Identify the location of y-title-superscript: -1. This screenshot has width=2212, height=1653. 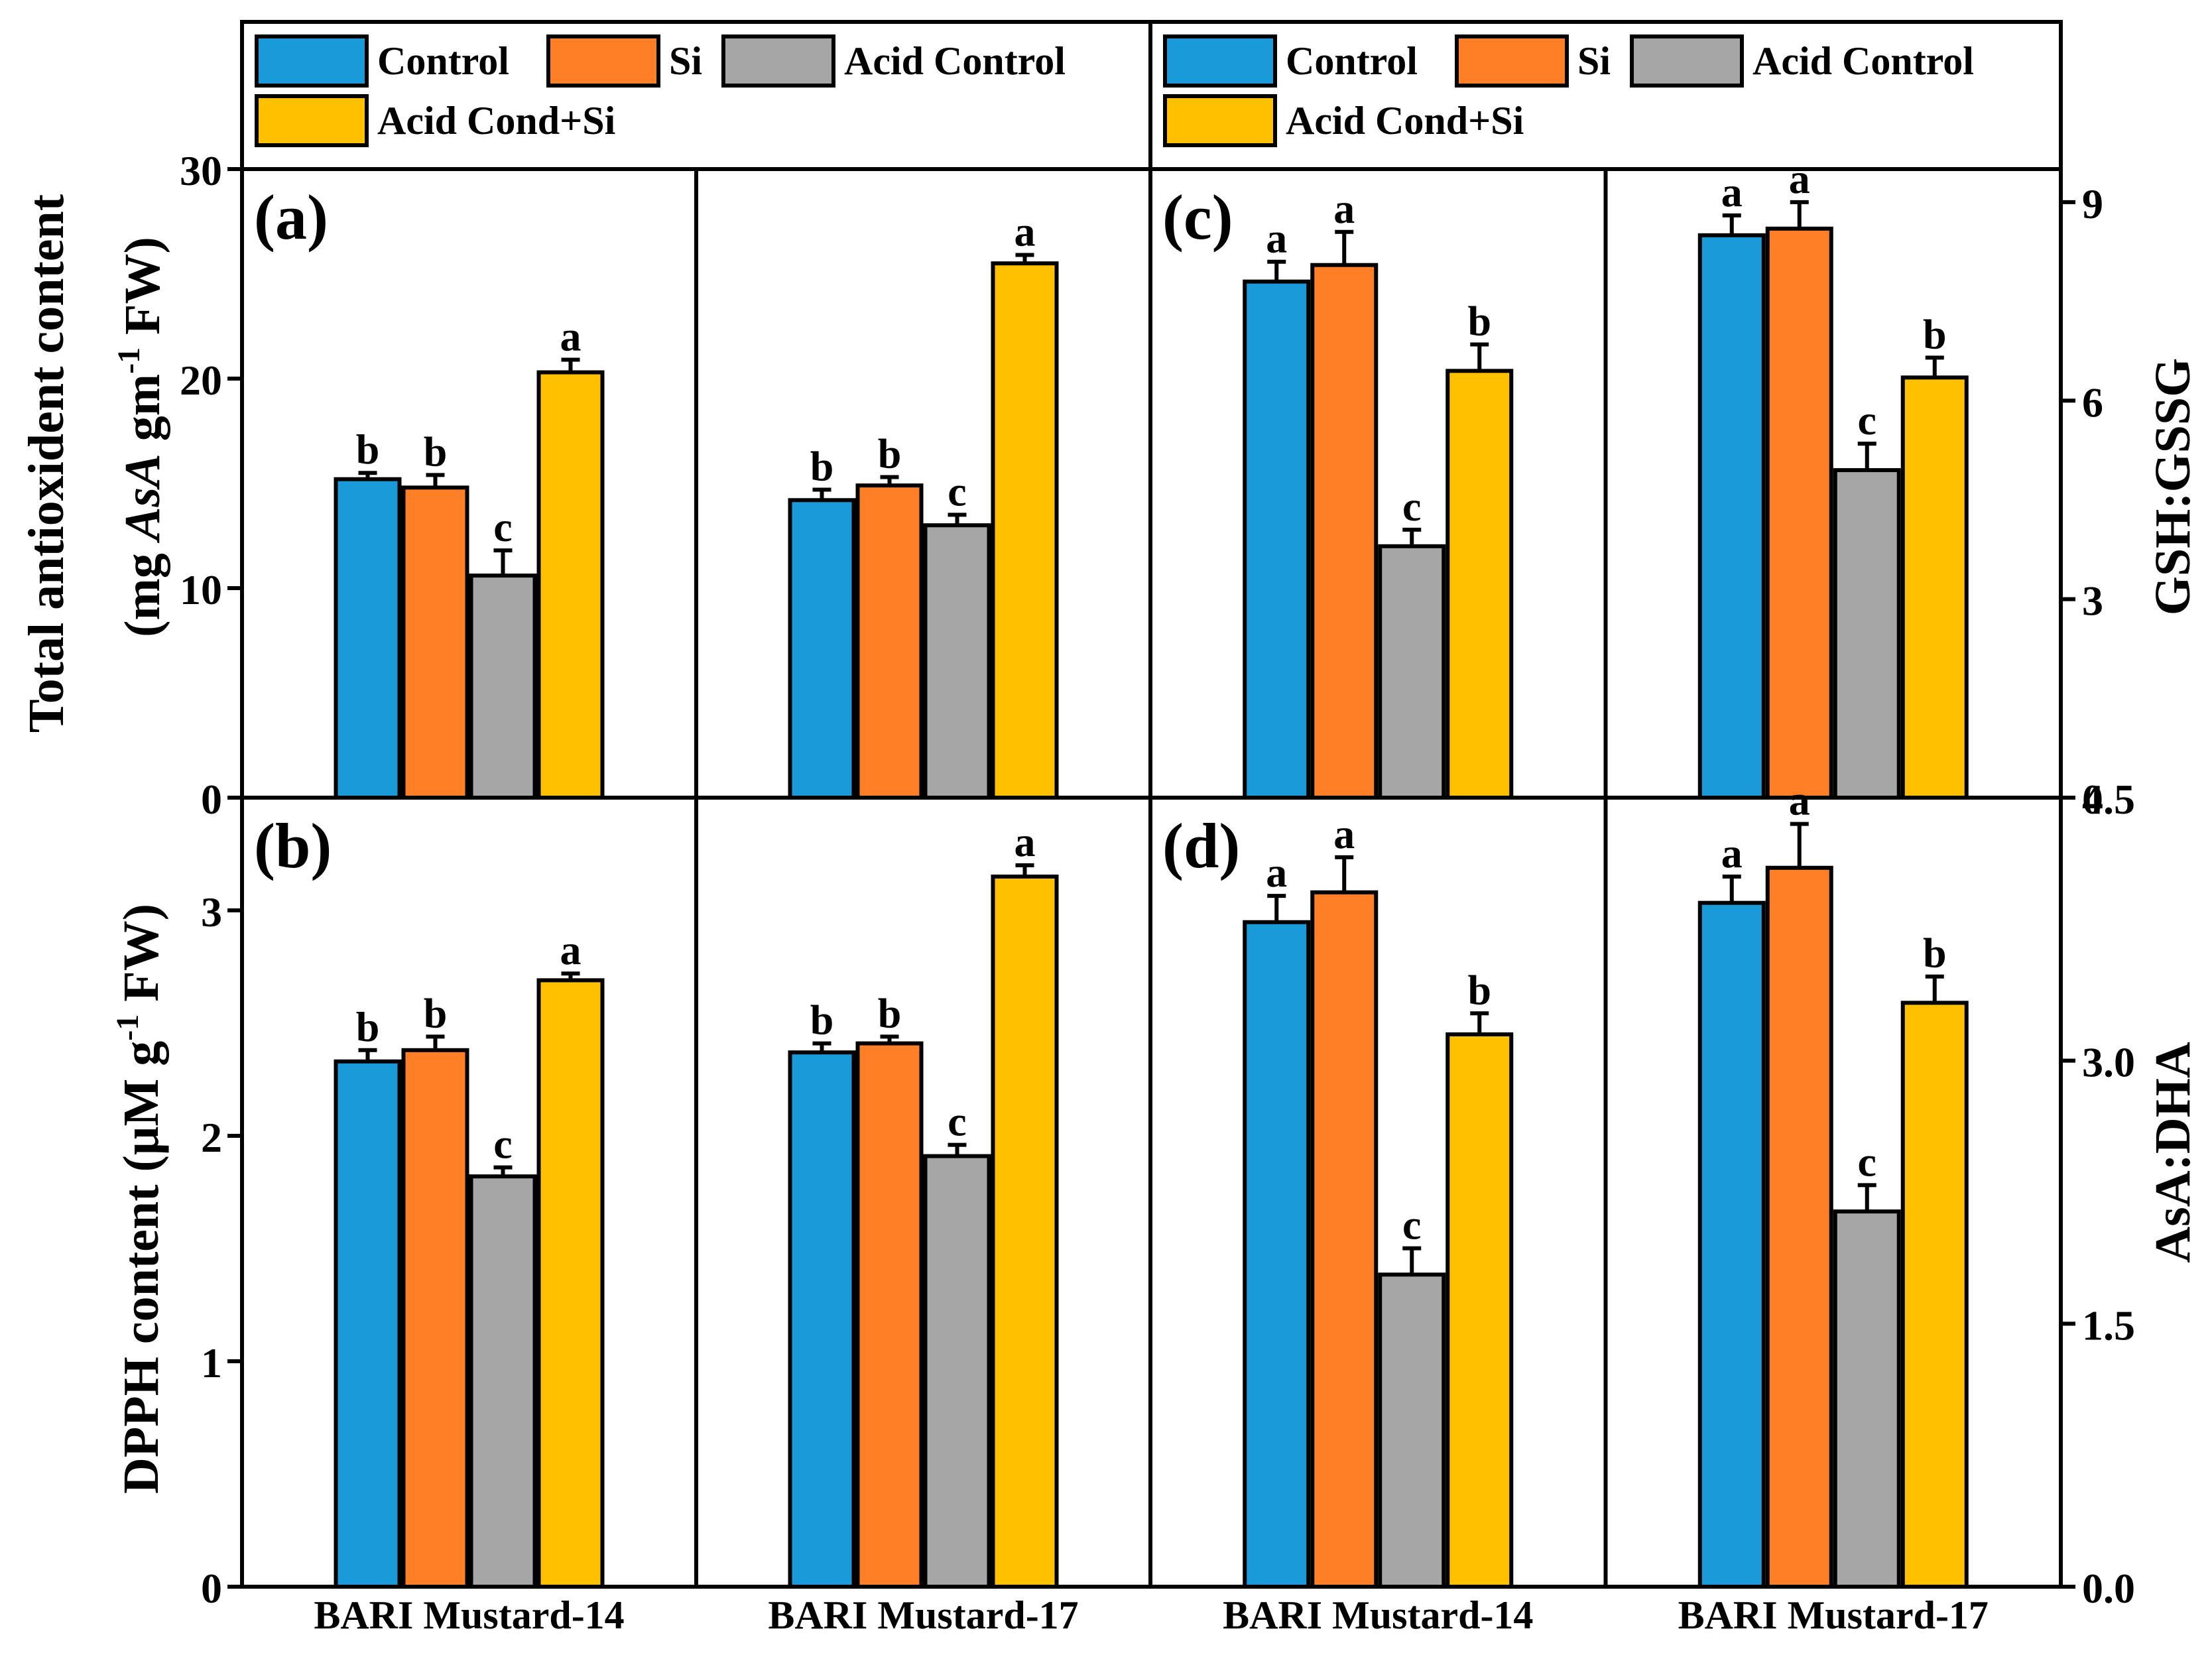
(128, 1027).